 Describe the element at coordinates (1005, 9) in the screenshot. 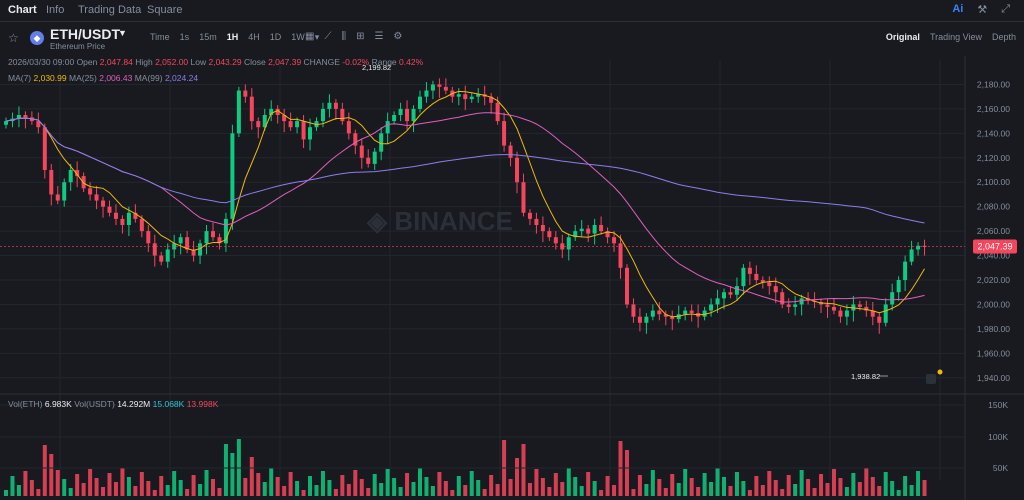

I see `expand-icon: ⤢` at that location.